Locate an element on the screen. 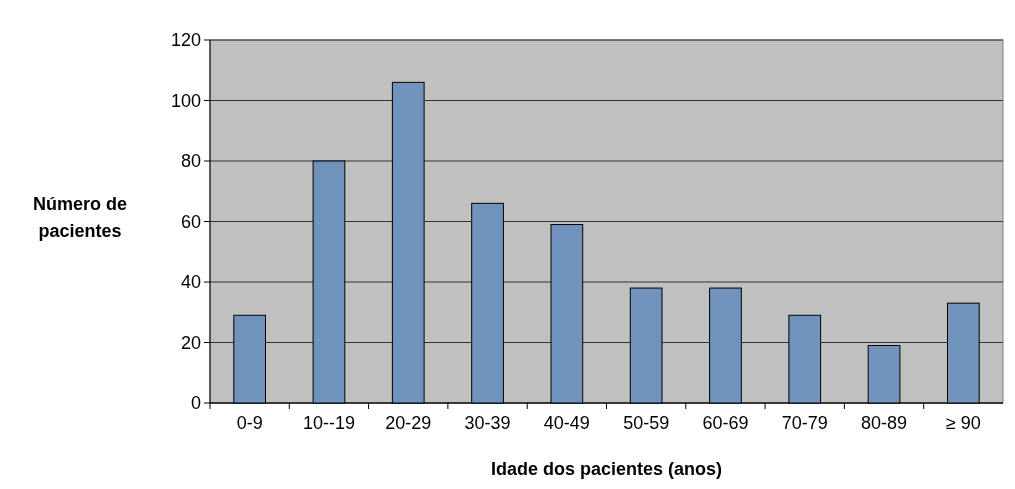  x-tick-label: 70-79 is located at coordinates (804, 423).